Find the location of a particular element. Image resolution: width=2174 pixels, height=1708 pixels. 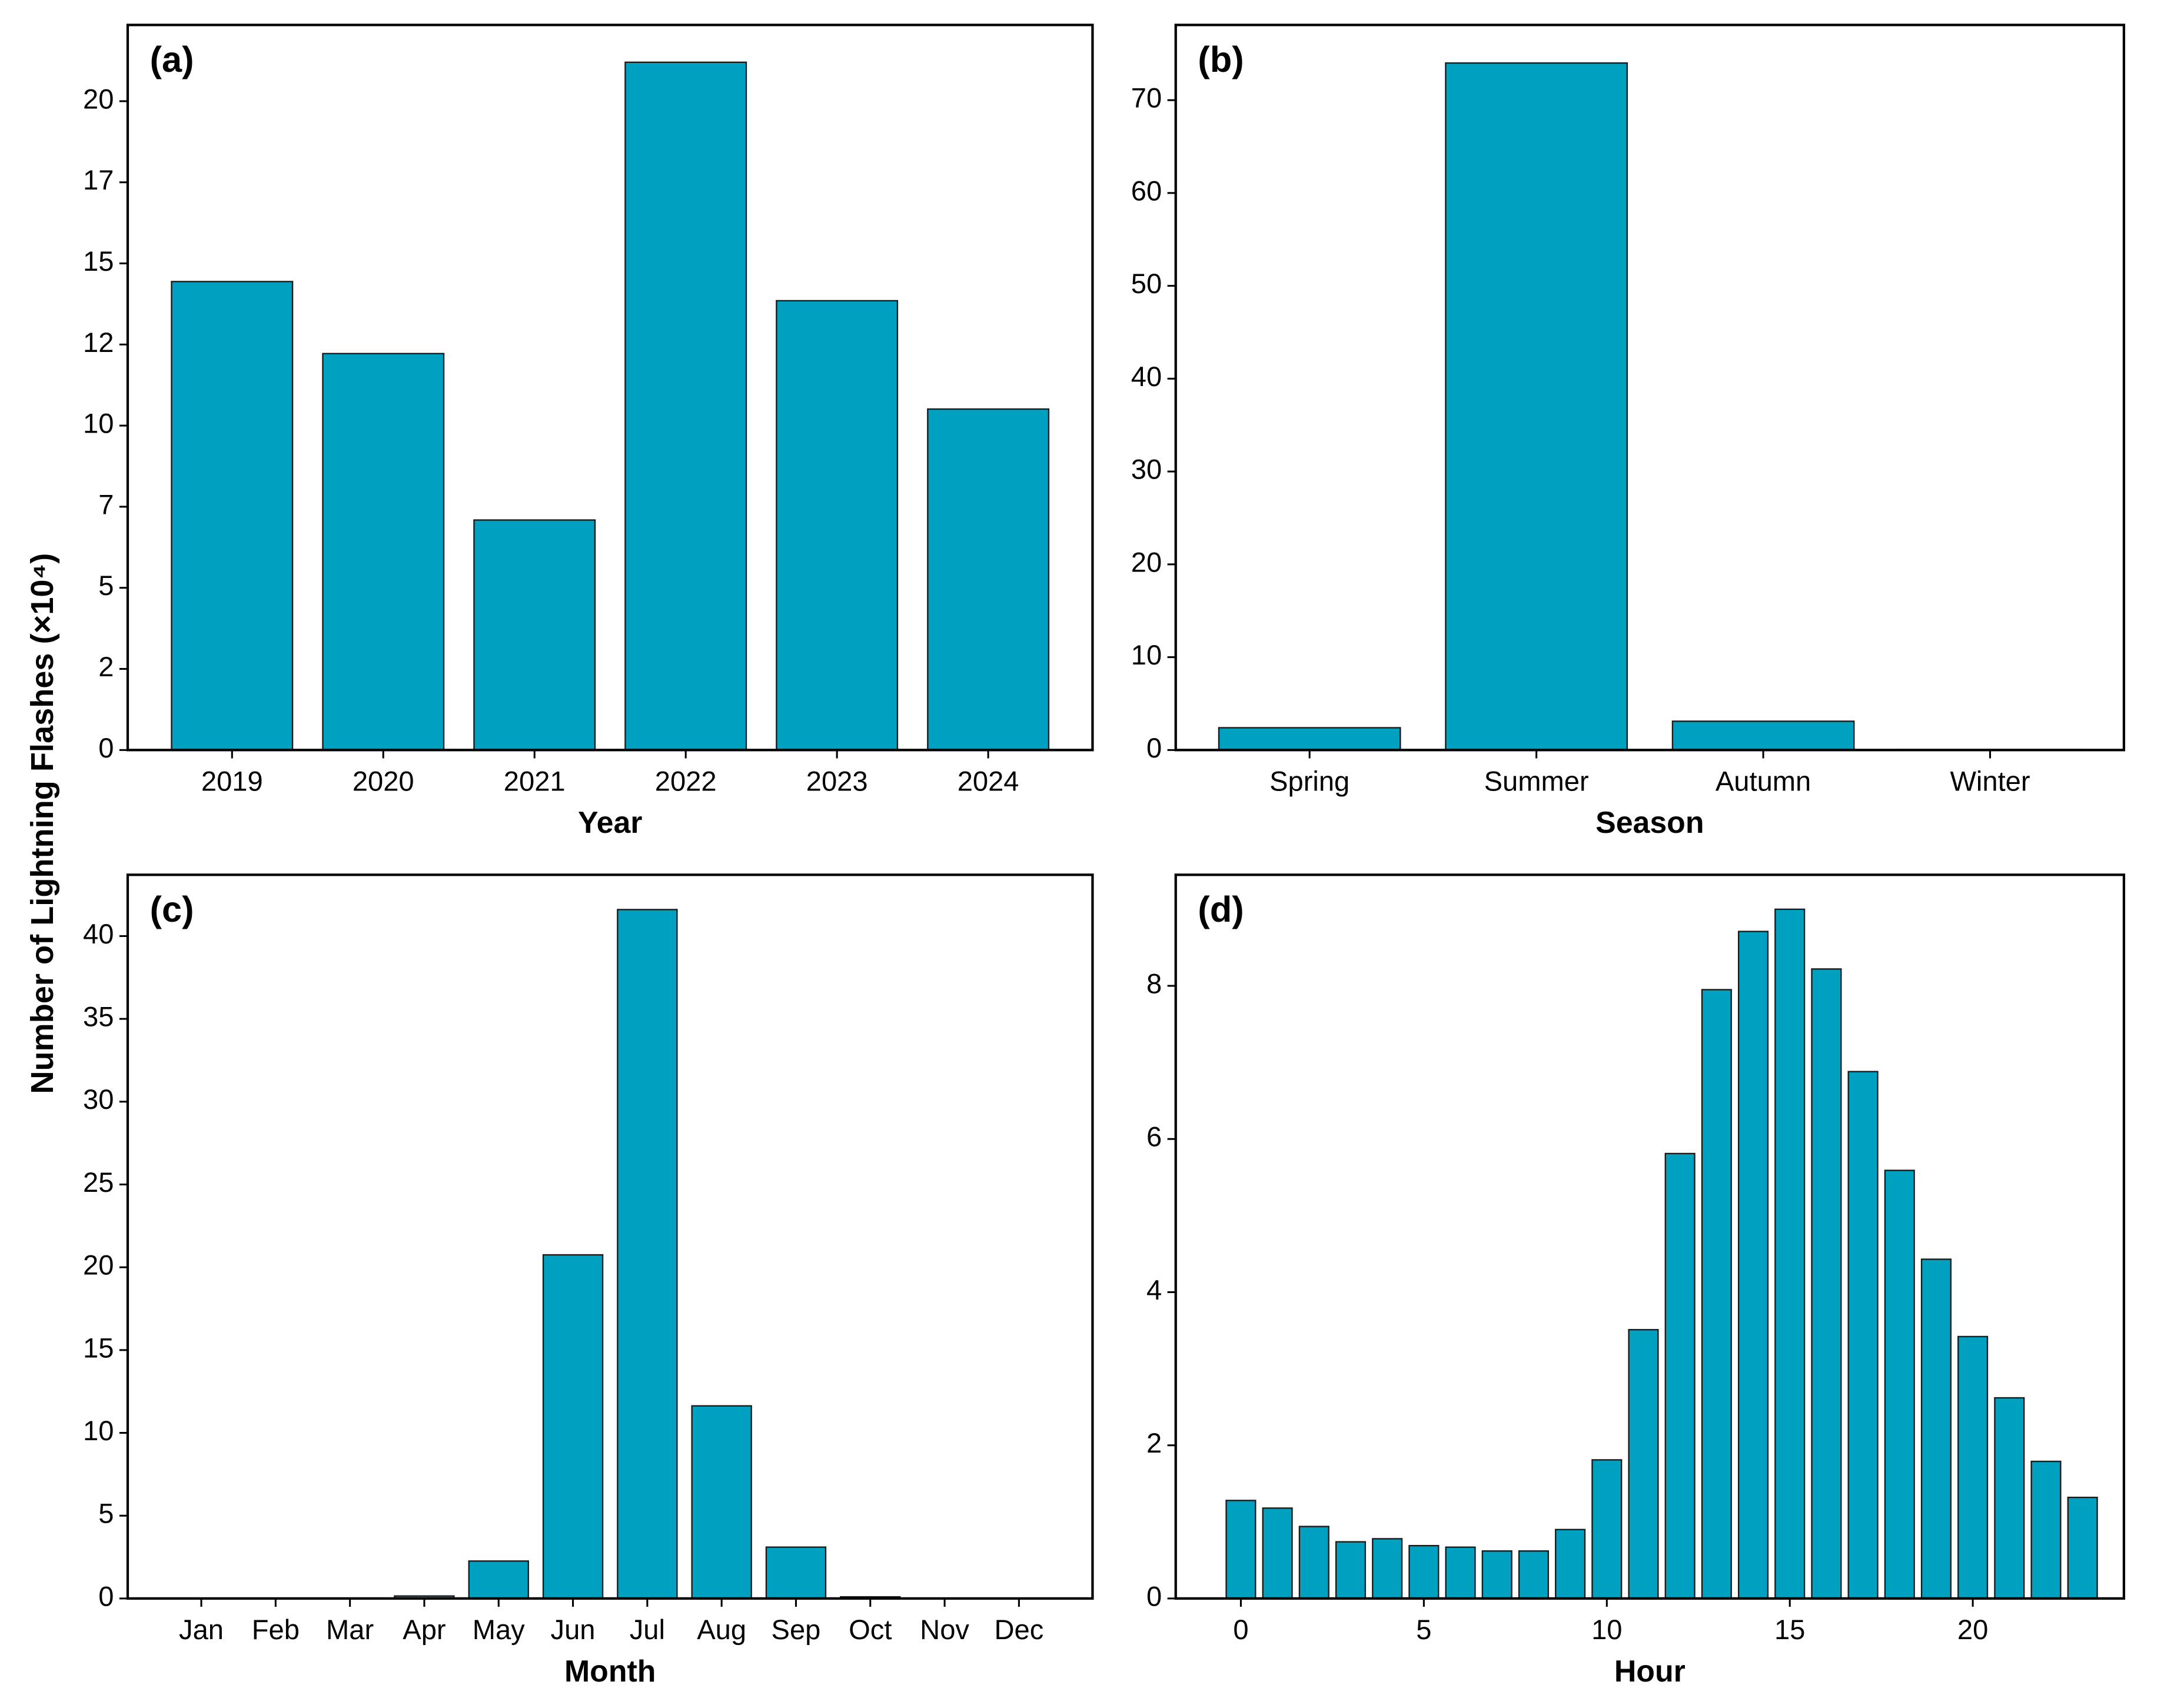

x-tick-label: Jun is located at coordinates (573, 1629).